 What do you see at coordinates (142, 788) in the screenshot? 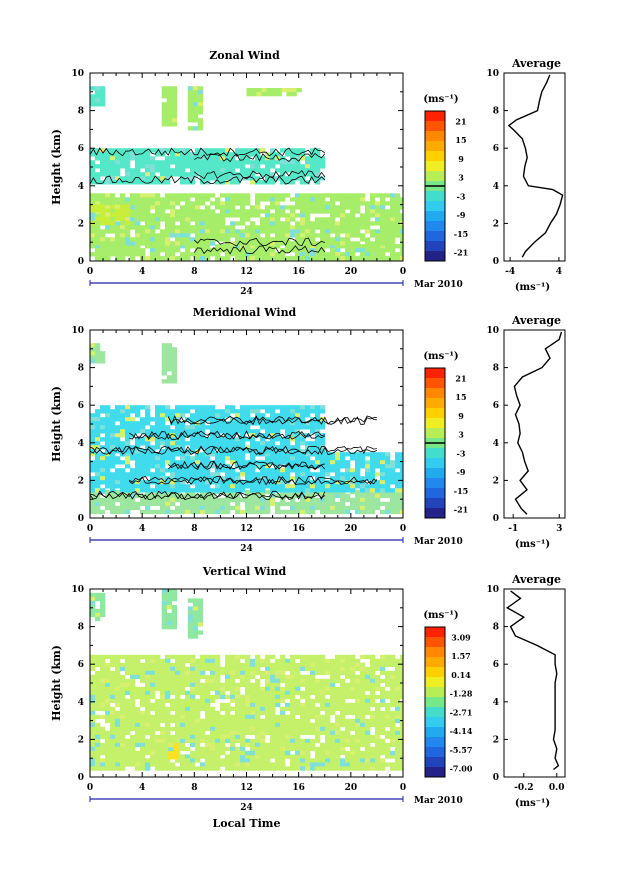
I see `vertical-xtick-label-1: 4` at bounding box center [142, 788].